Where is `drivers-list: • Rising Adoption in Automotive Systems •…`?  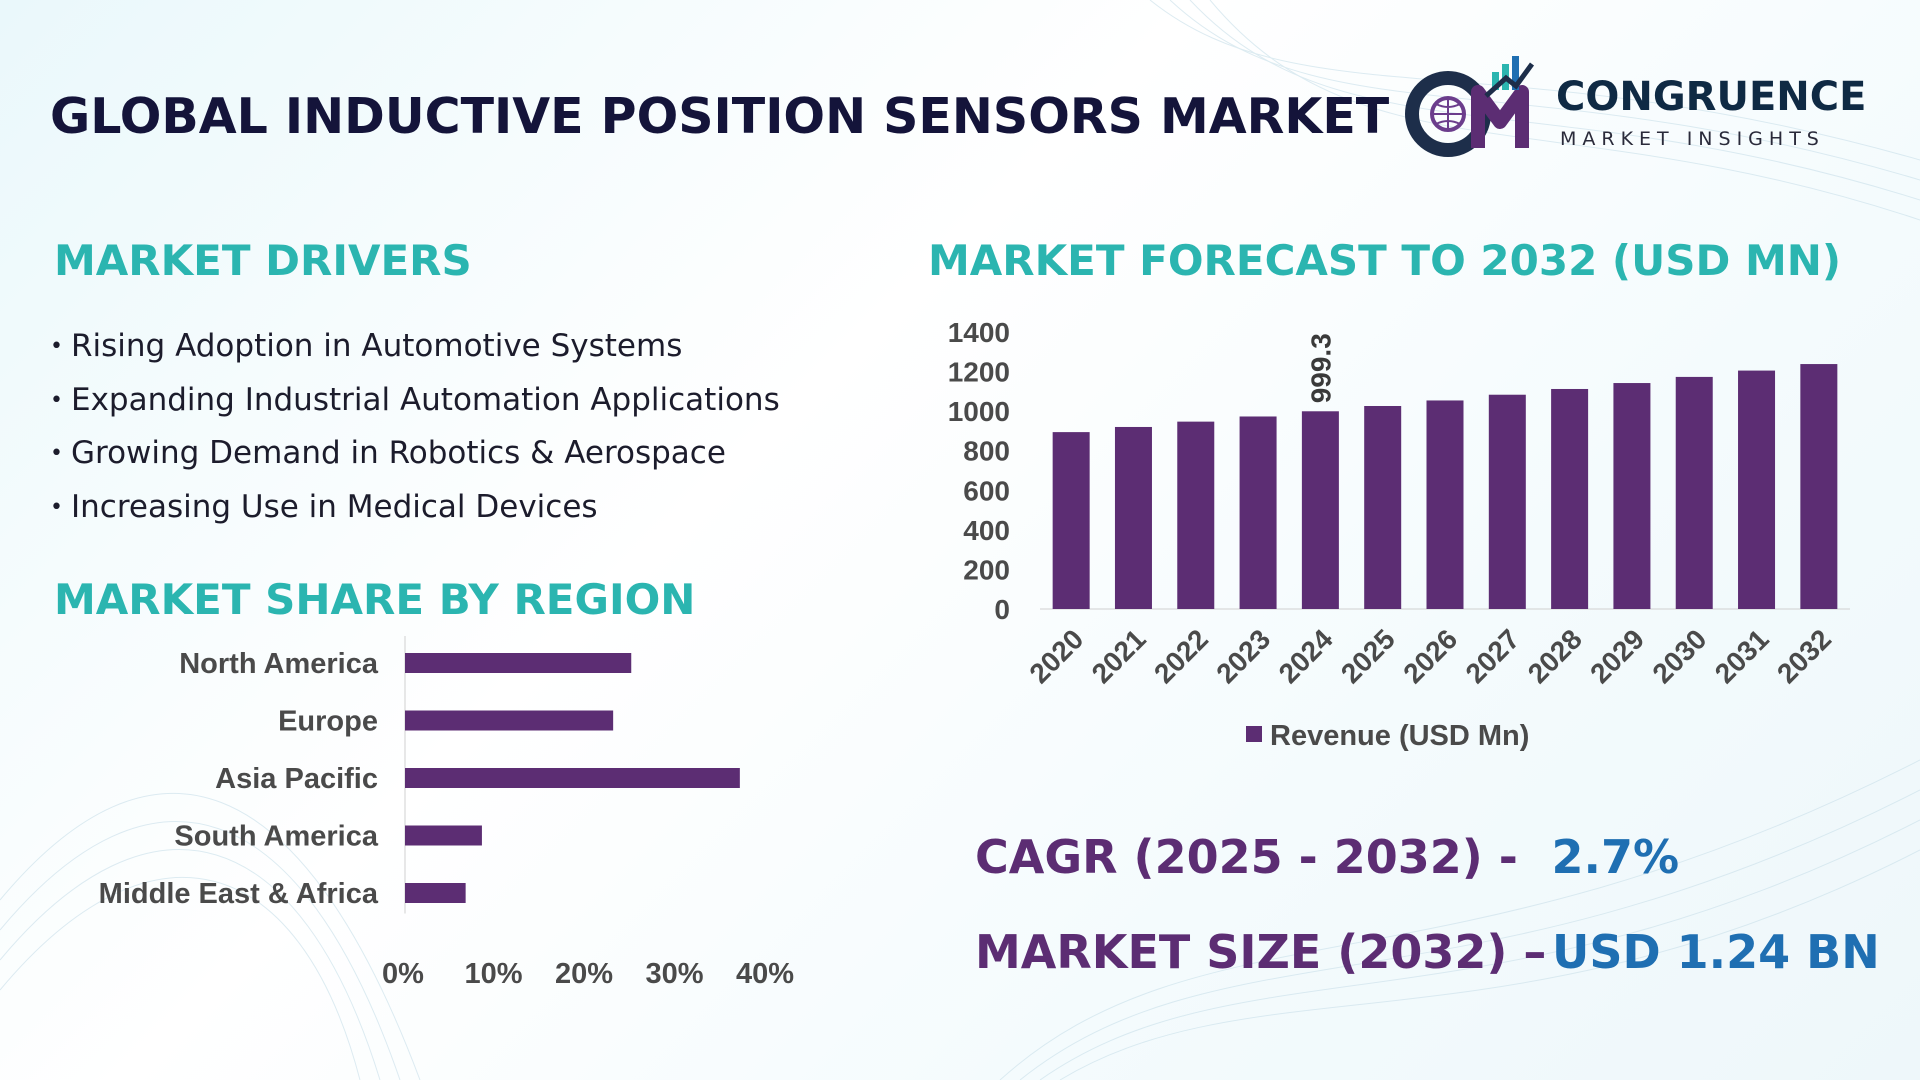 drivers-list: • Rising Adoption in Automotive Systems •… is located at coordinates (415, 427).